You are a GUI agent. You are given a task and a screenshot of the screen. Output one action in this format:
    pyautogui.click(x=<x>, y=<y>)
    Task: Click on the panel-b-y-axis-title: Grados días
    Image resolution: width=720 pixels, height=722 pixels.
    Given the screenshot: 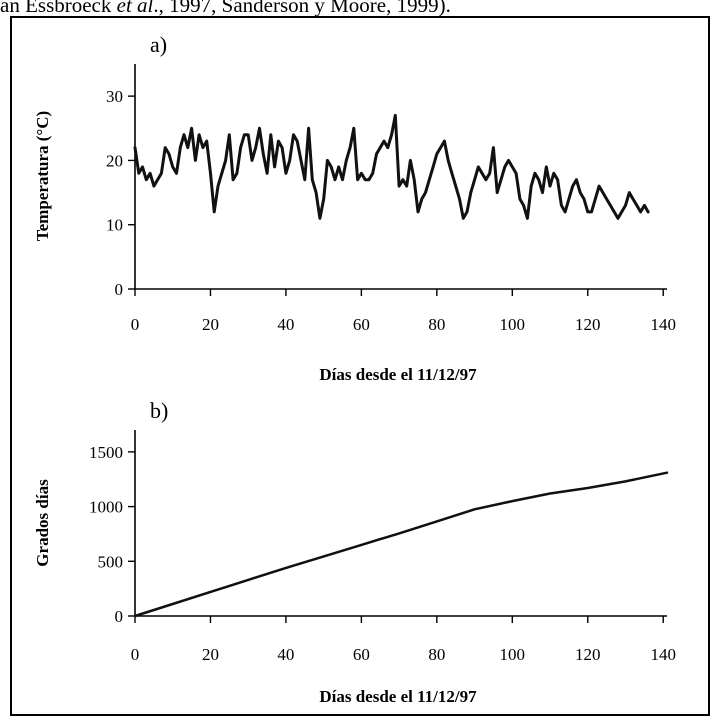 What is the action you would take?
    pyautogui.click(x=42, y=523)
    